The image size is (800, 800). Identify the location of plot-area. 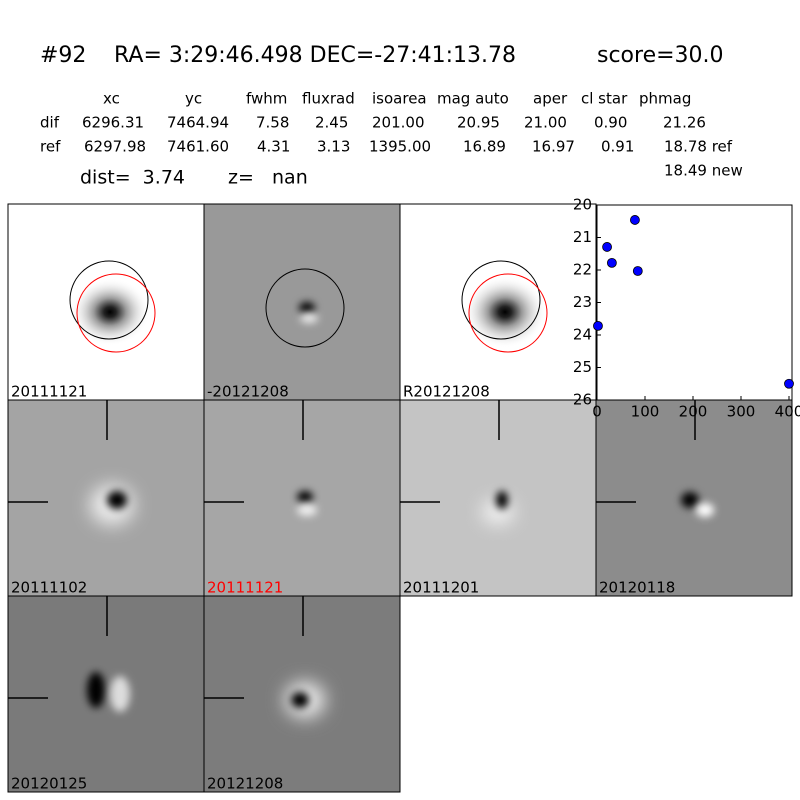
(694, 302).